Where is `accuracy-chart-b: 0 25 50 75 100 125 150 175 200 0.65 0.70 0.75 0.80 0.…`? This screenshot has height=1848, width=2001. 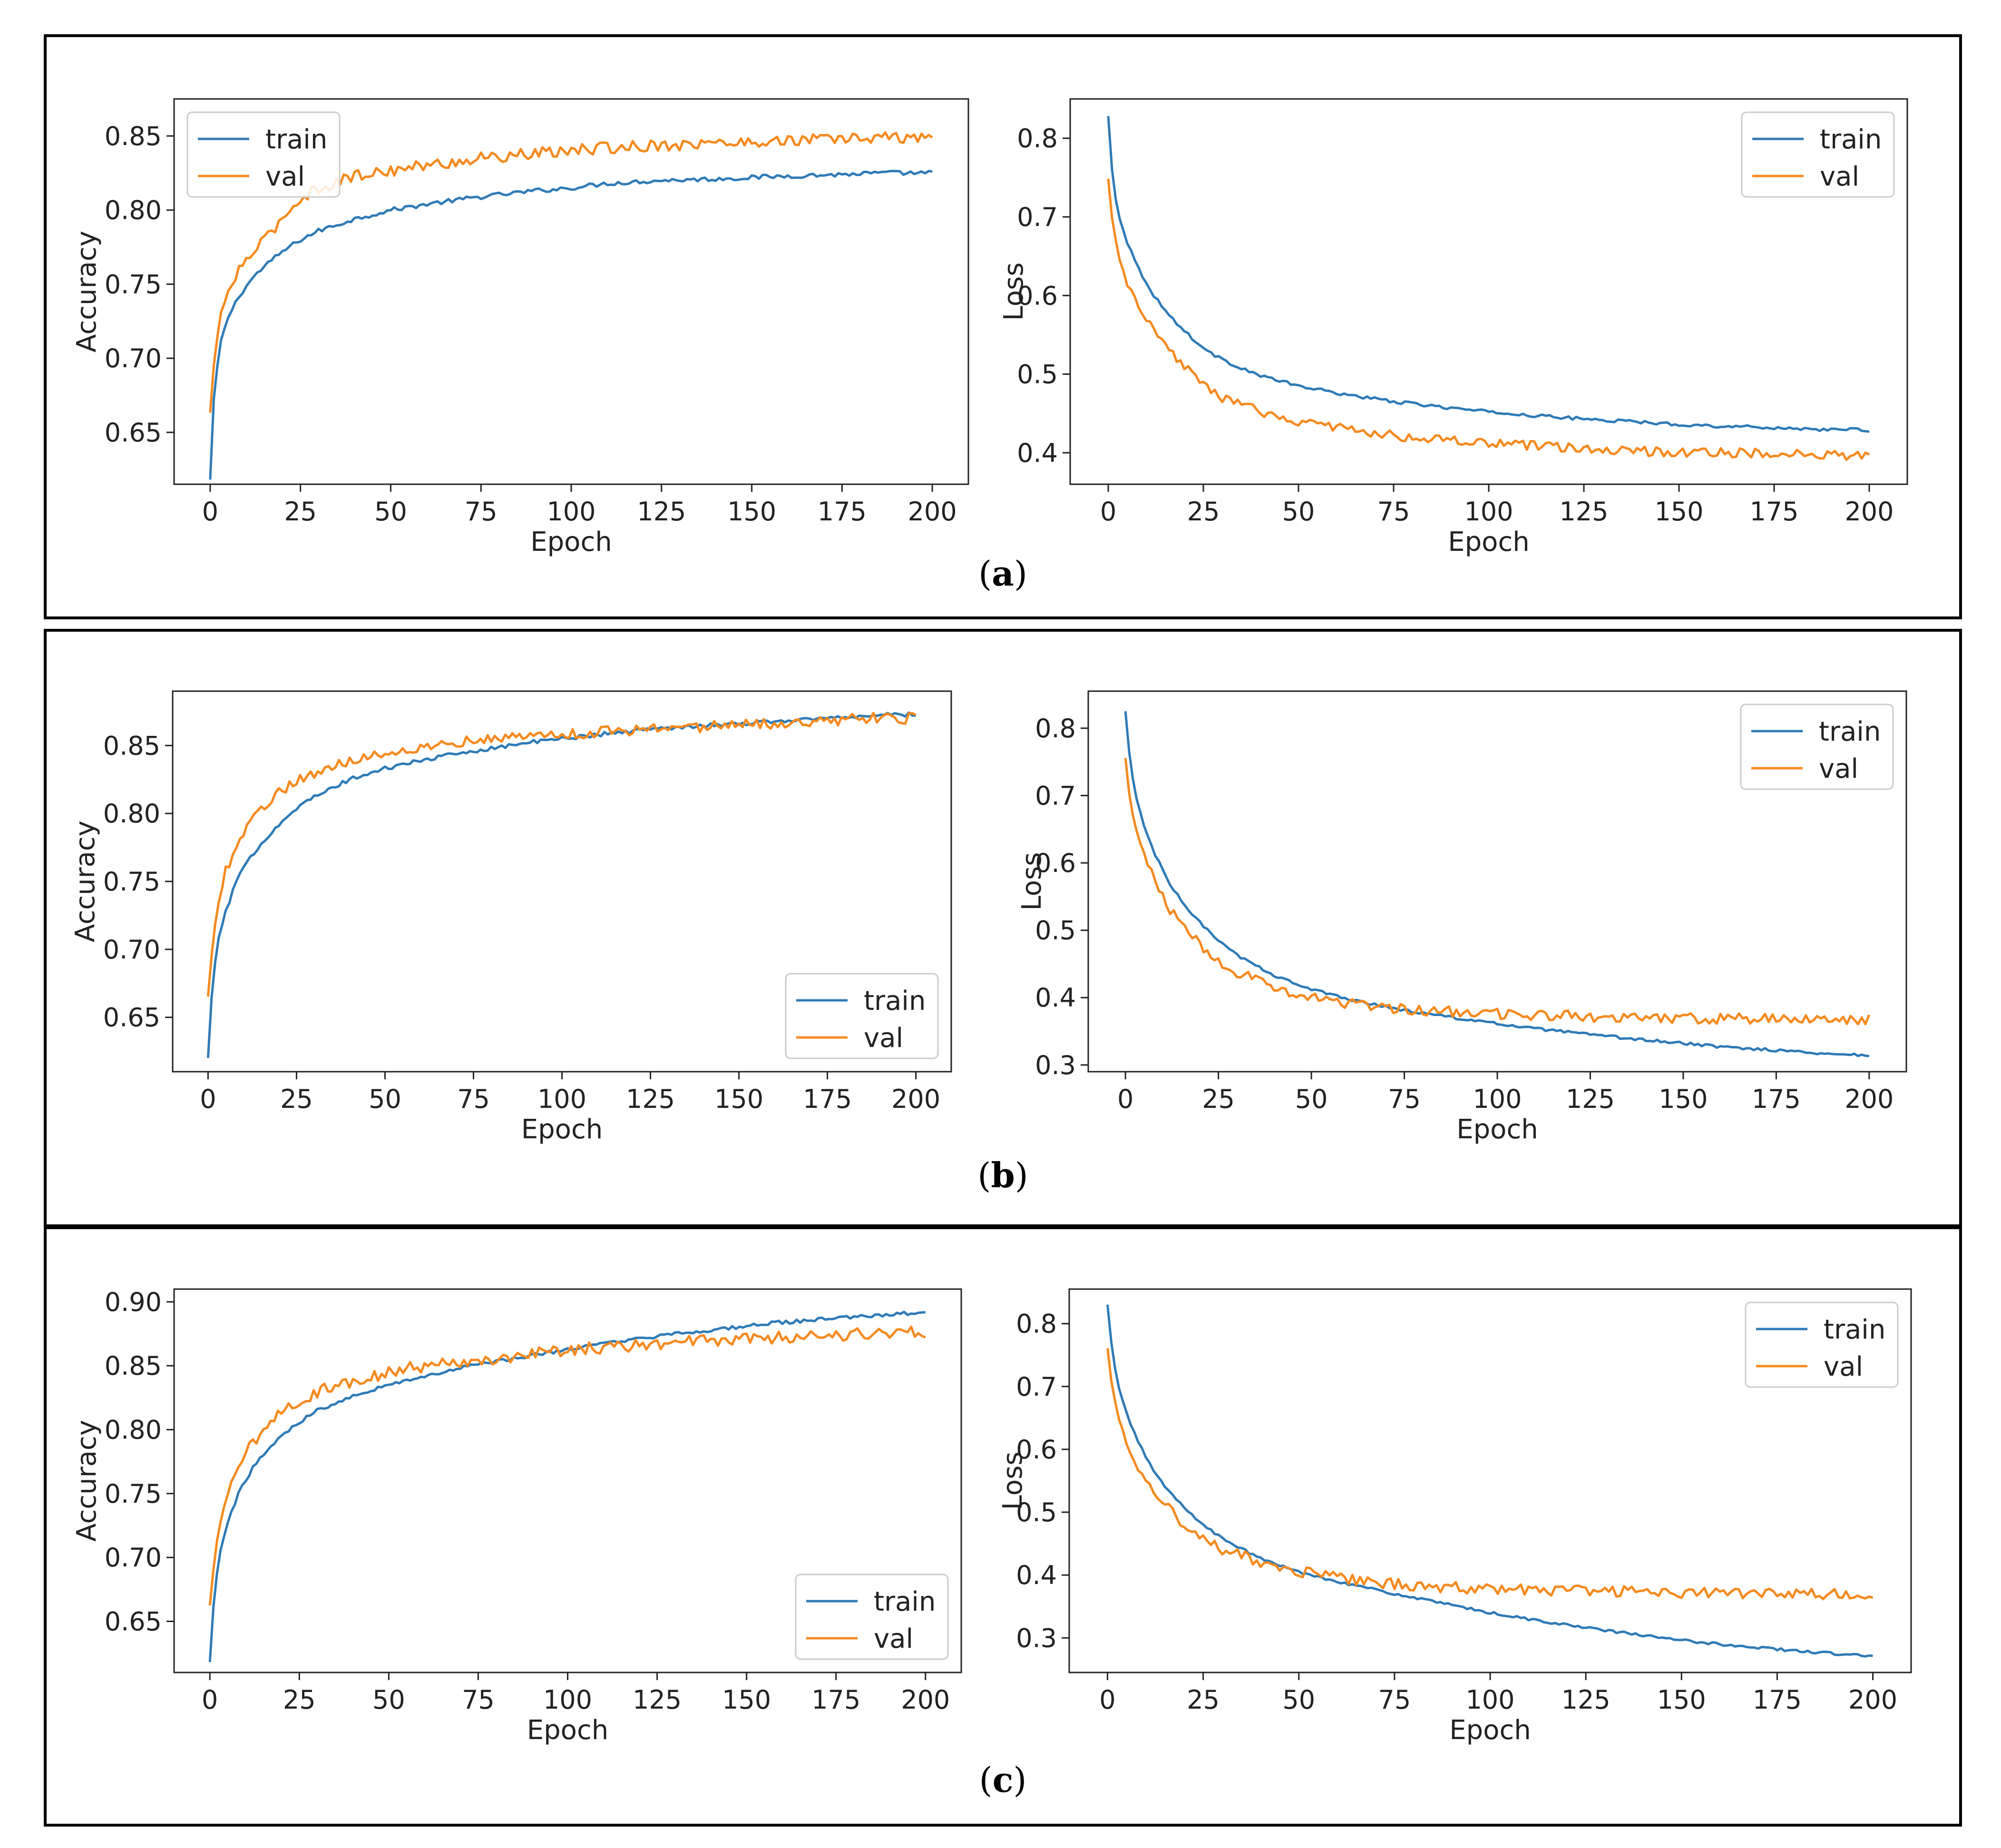
accuracy-chart-b: 0 25 50 75 100 125 150 175 200 0.65 0.70 0.75 0.80 0.… is located at coordinates (511, 917).